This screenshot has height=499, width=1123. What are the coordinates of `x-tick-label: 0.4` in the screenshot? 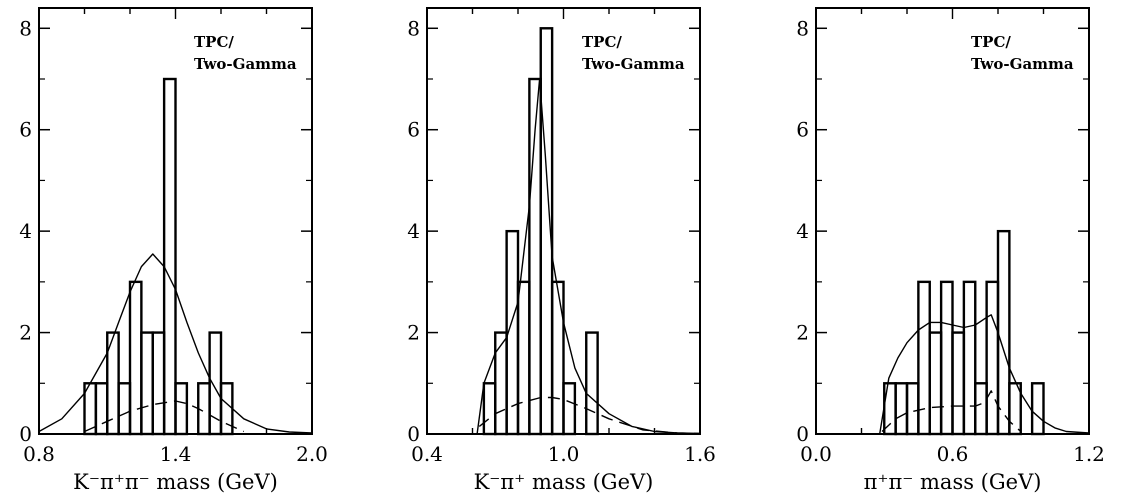 It's located at (427, 454).